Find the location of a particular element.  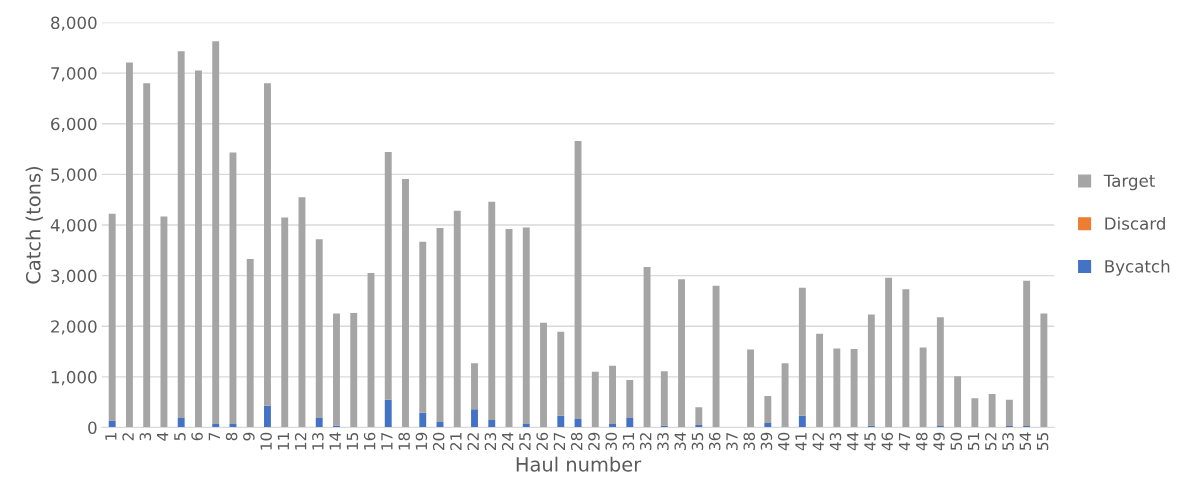

legend-label: Bycatch is located at coordinates (1137, 267).